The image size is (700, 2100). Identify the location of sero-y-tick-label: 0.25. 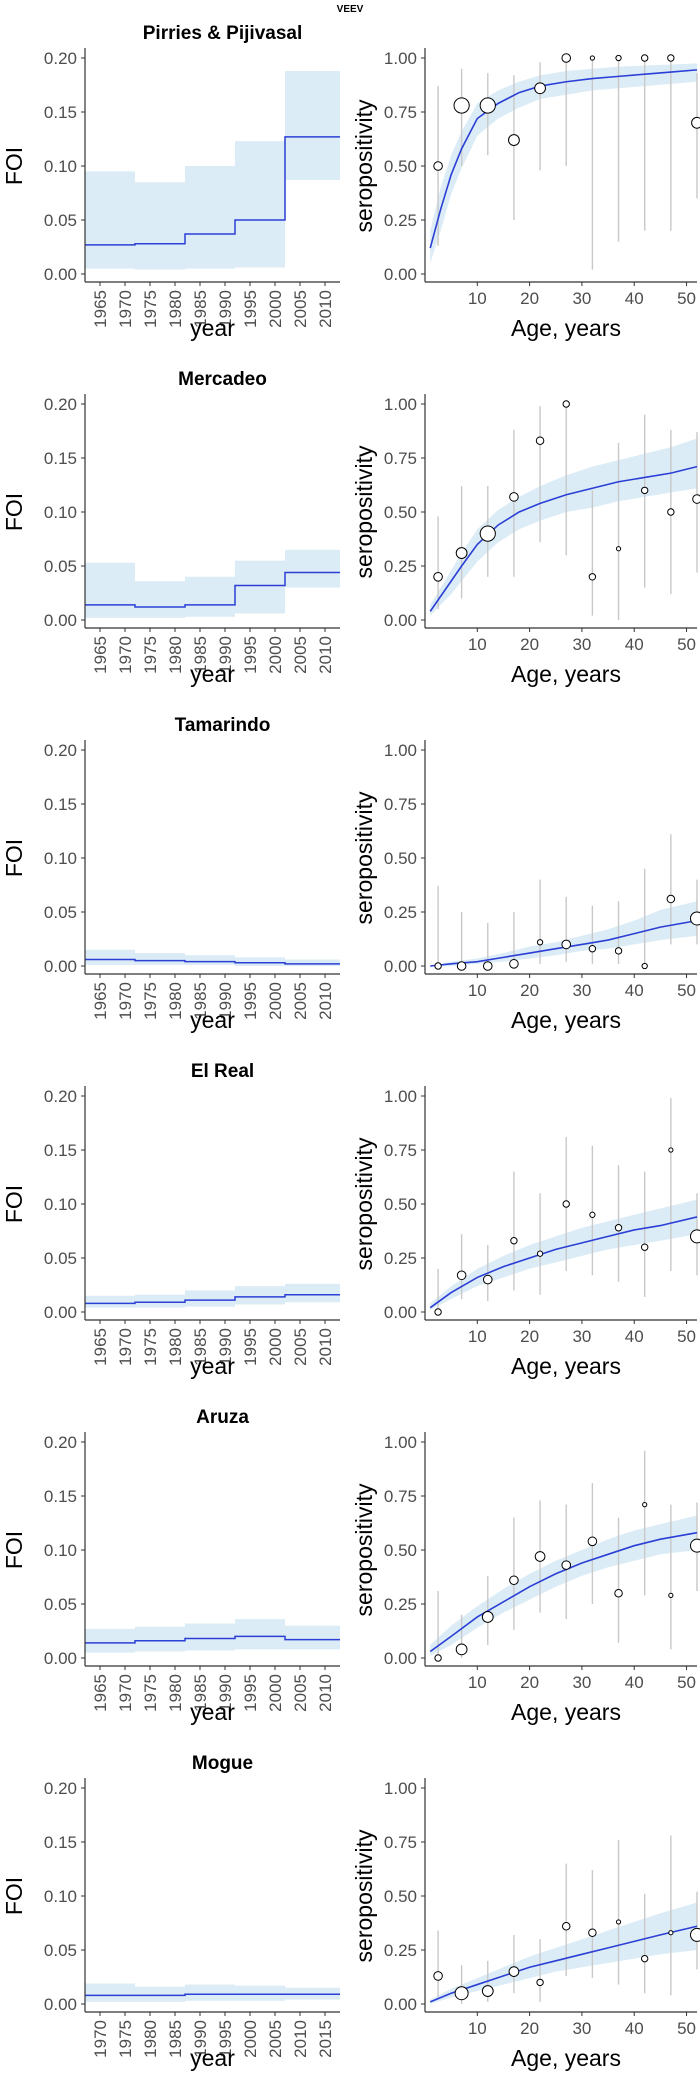
(400, 912).